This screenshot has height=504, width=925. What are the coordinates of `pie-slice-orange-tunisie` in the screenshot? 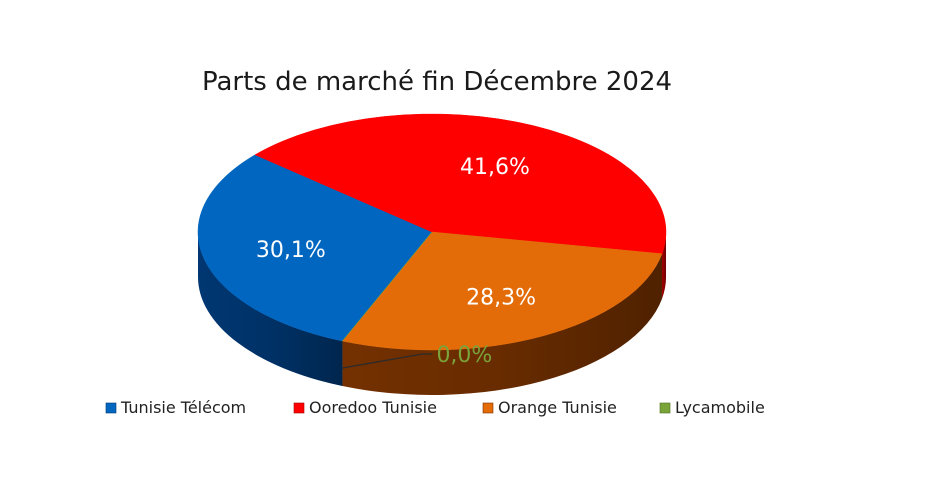 It's located at (502, 291).